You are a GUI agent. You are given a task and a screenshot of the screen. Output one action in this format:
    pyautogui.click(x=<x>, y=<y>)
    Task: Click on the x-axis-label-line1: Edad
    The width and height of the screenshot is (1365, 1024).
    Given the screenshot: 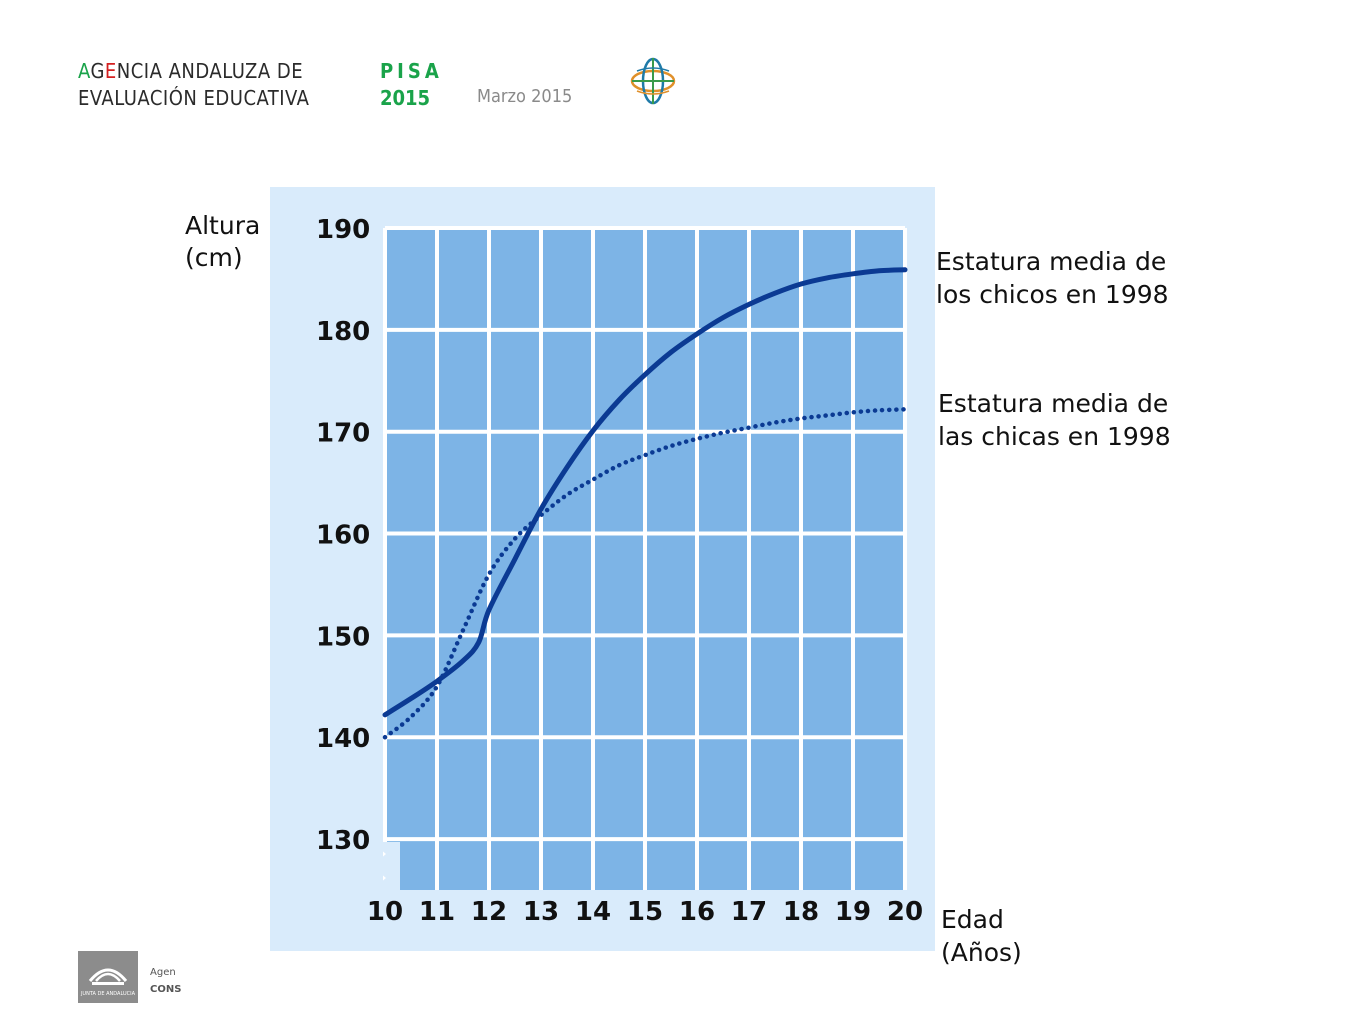 What is the action you would take?
    pyautogui.click(x=972, y=919)
    